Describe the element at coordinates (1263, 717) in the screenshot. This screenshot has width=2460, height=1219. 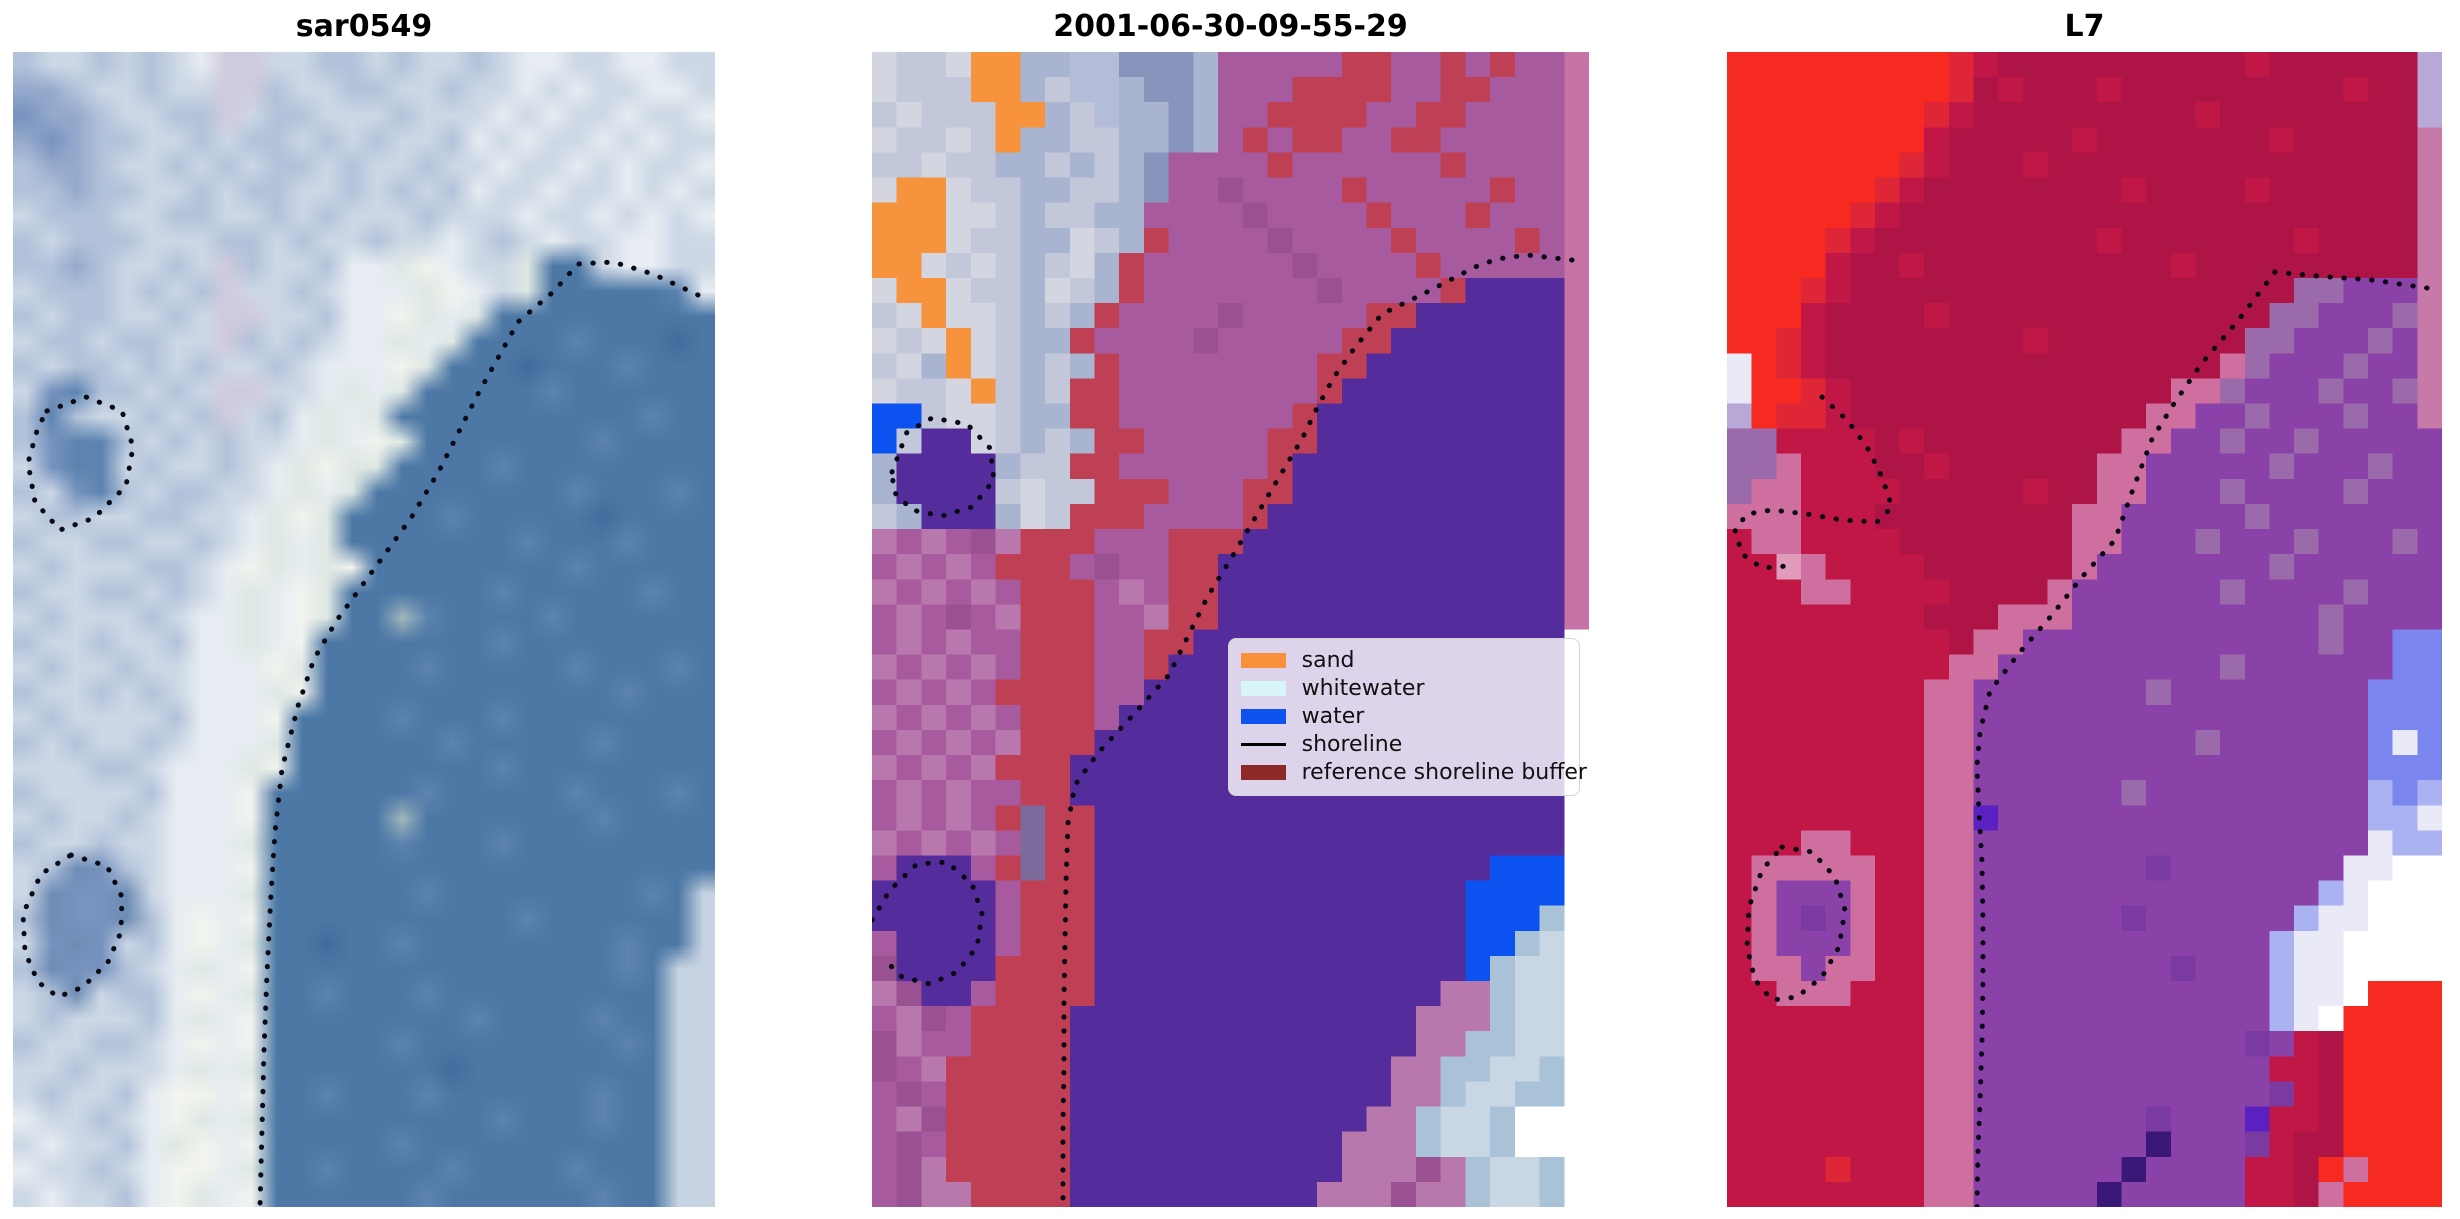
I see `water-swatch-icon` at that location.